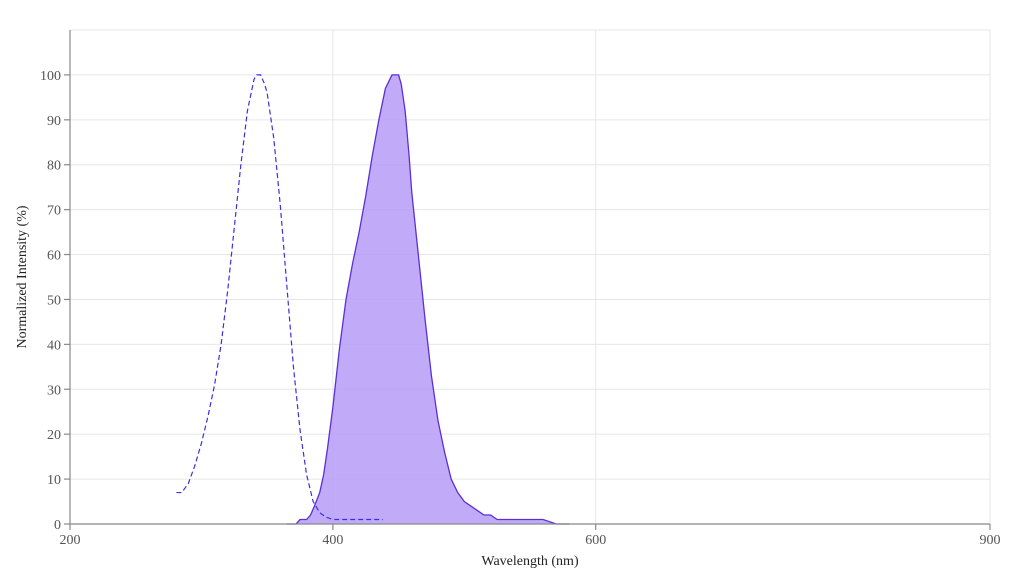  I want to click on y-tick-label: 10, so click(54, 480).